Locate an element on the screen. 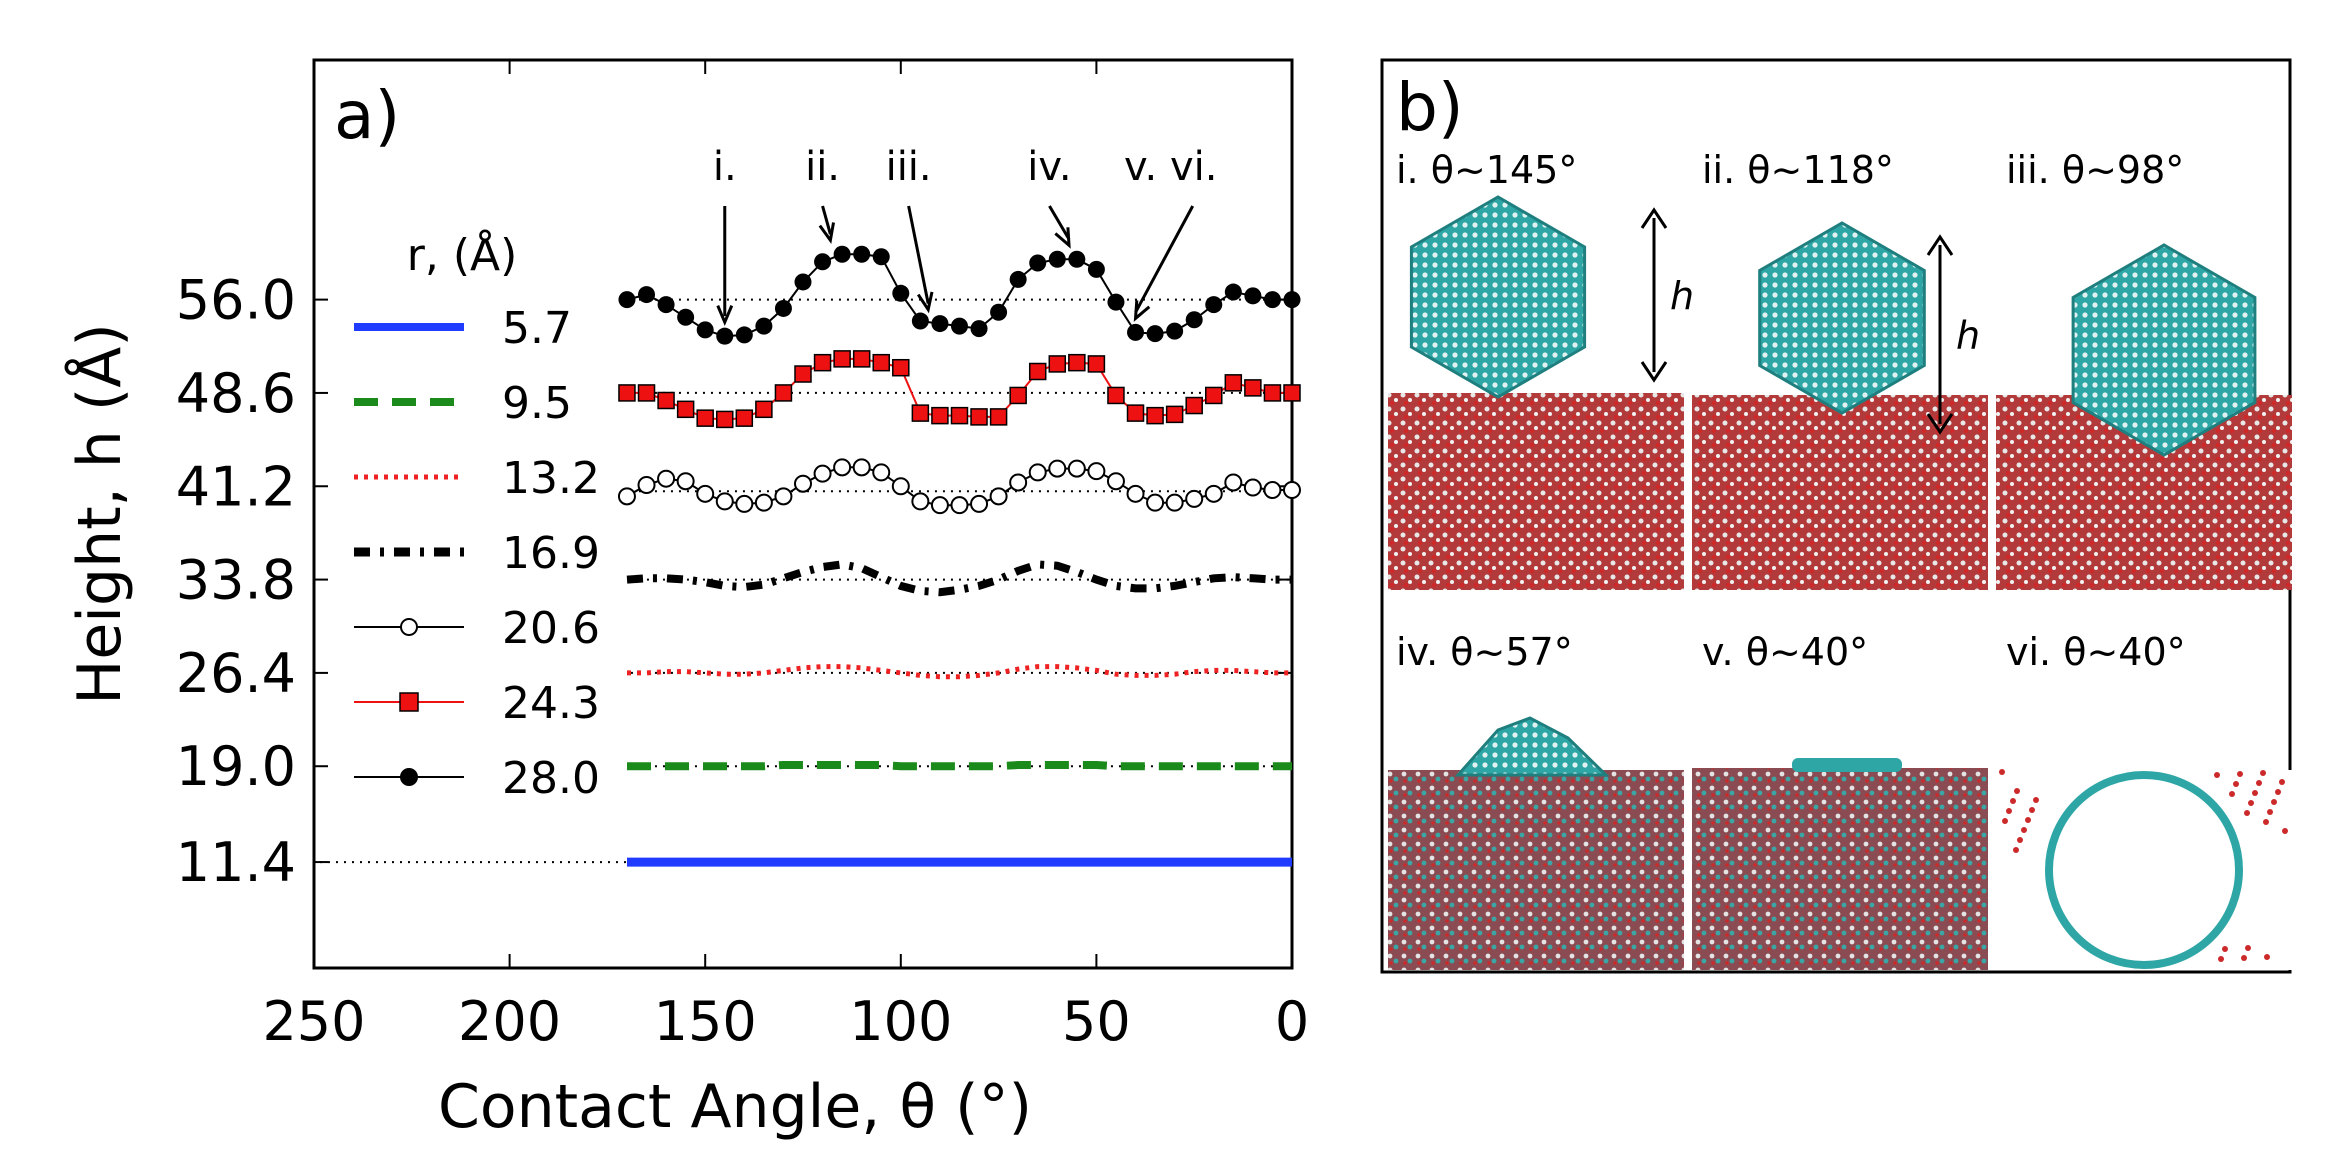 This screenshot has width=2328, height=1174. carbon-ring is located at coordinates (2144, 870).